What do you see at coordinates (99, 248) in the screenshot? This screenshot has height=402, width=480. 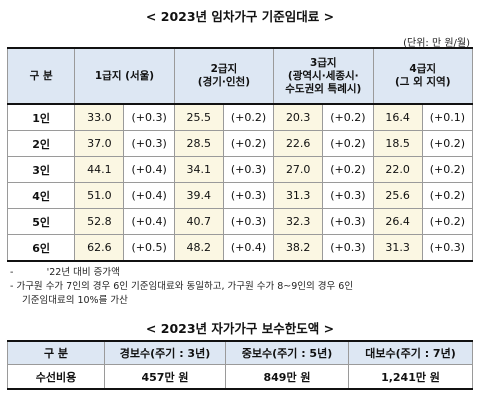 I see `rent-value: 62.6` at bounding box center [99, 248].